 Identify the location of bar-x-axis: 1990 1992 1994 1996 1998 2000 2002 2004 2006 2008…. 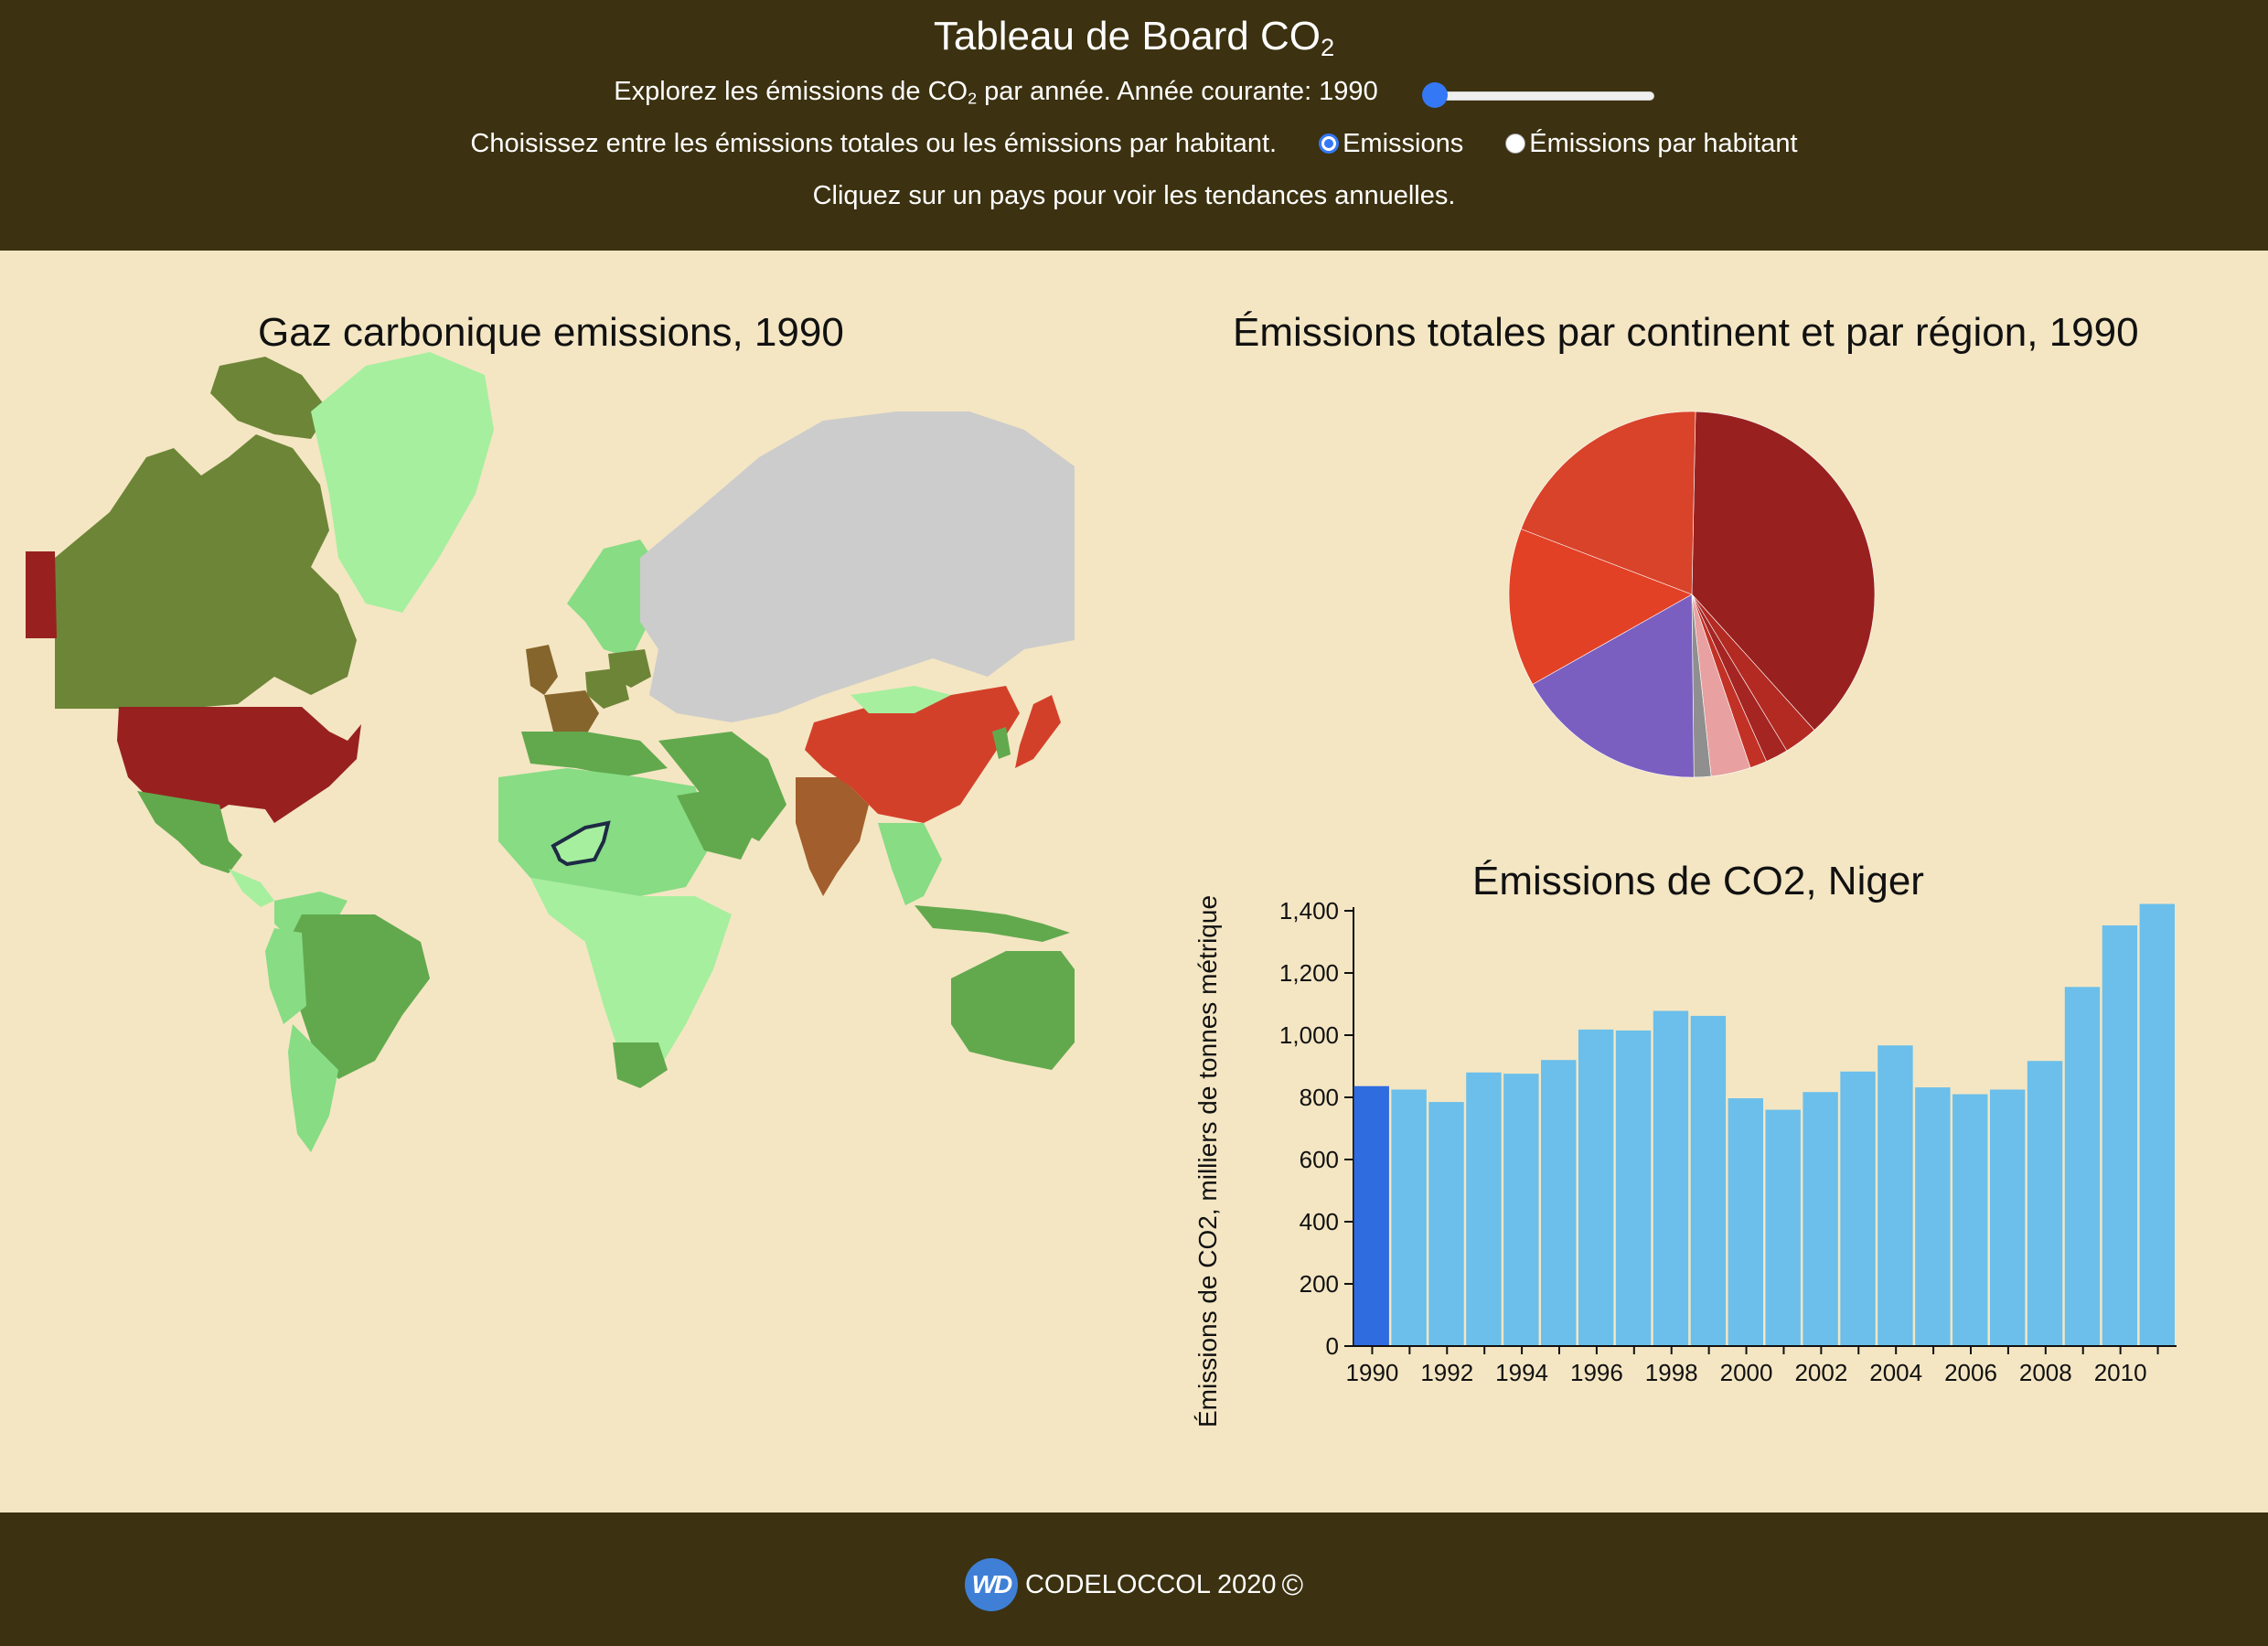
(1761, 1365).